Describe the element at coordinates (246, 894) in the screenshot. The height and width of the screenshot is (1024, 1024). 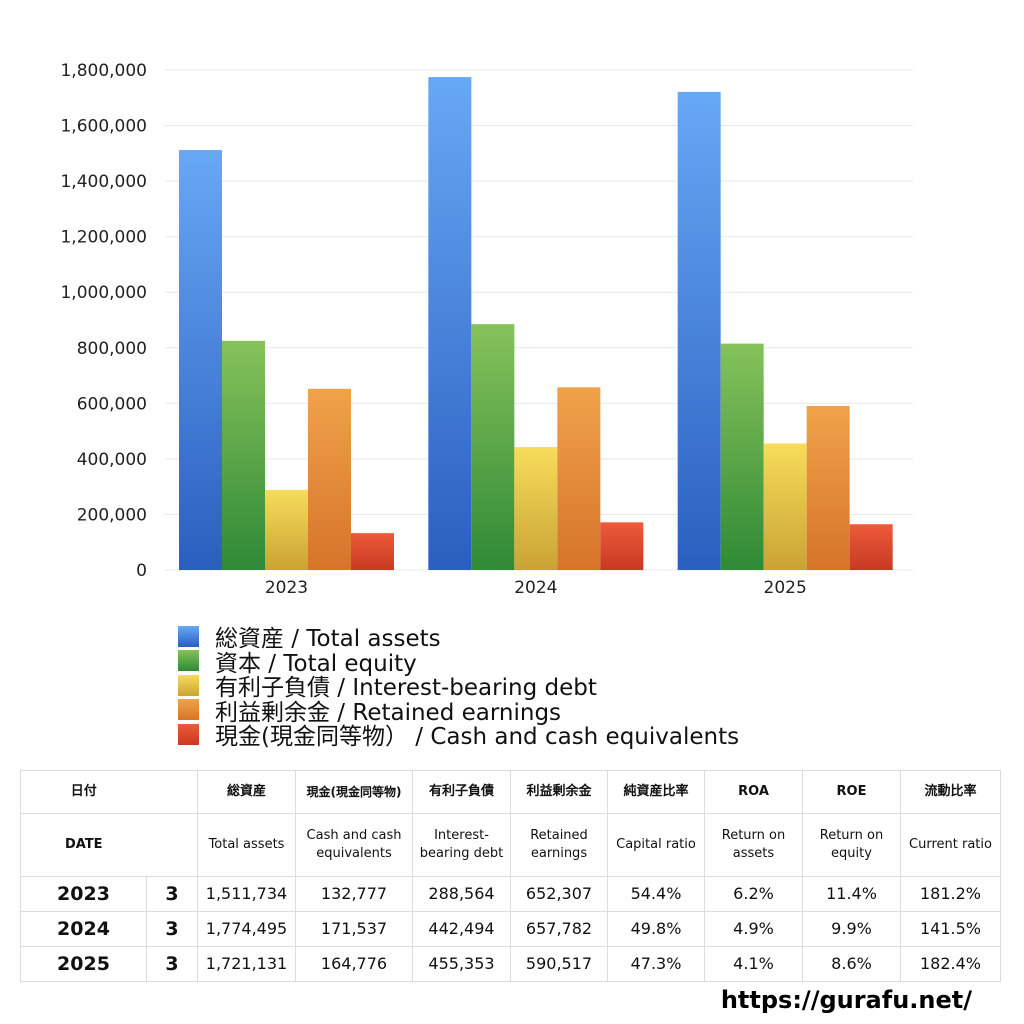
I see `table-cell: 1,511,734` at that location.